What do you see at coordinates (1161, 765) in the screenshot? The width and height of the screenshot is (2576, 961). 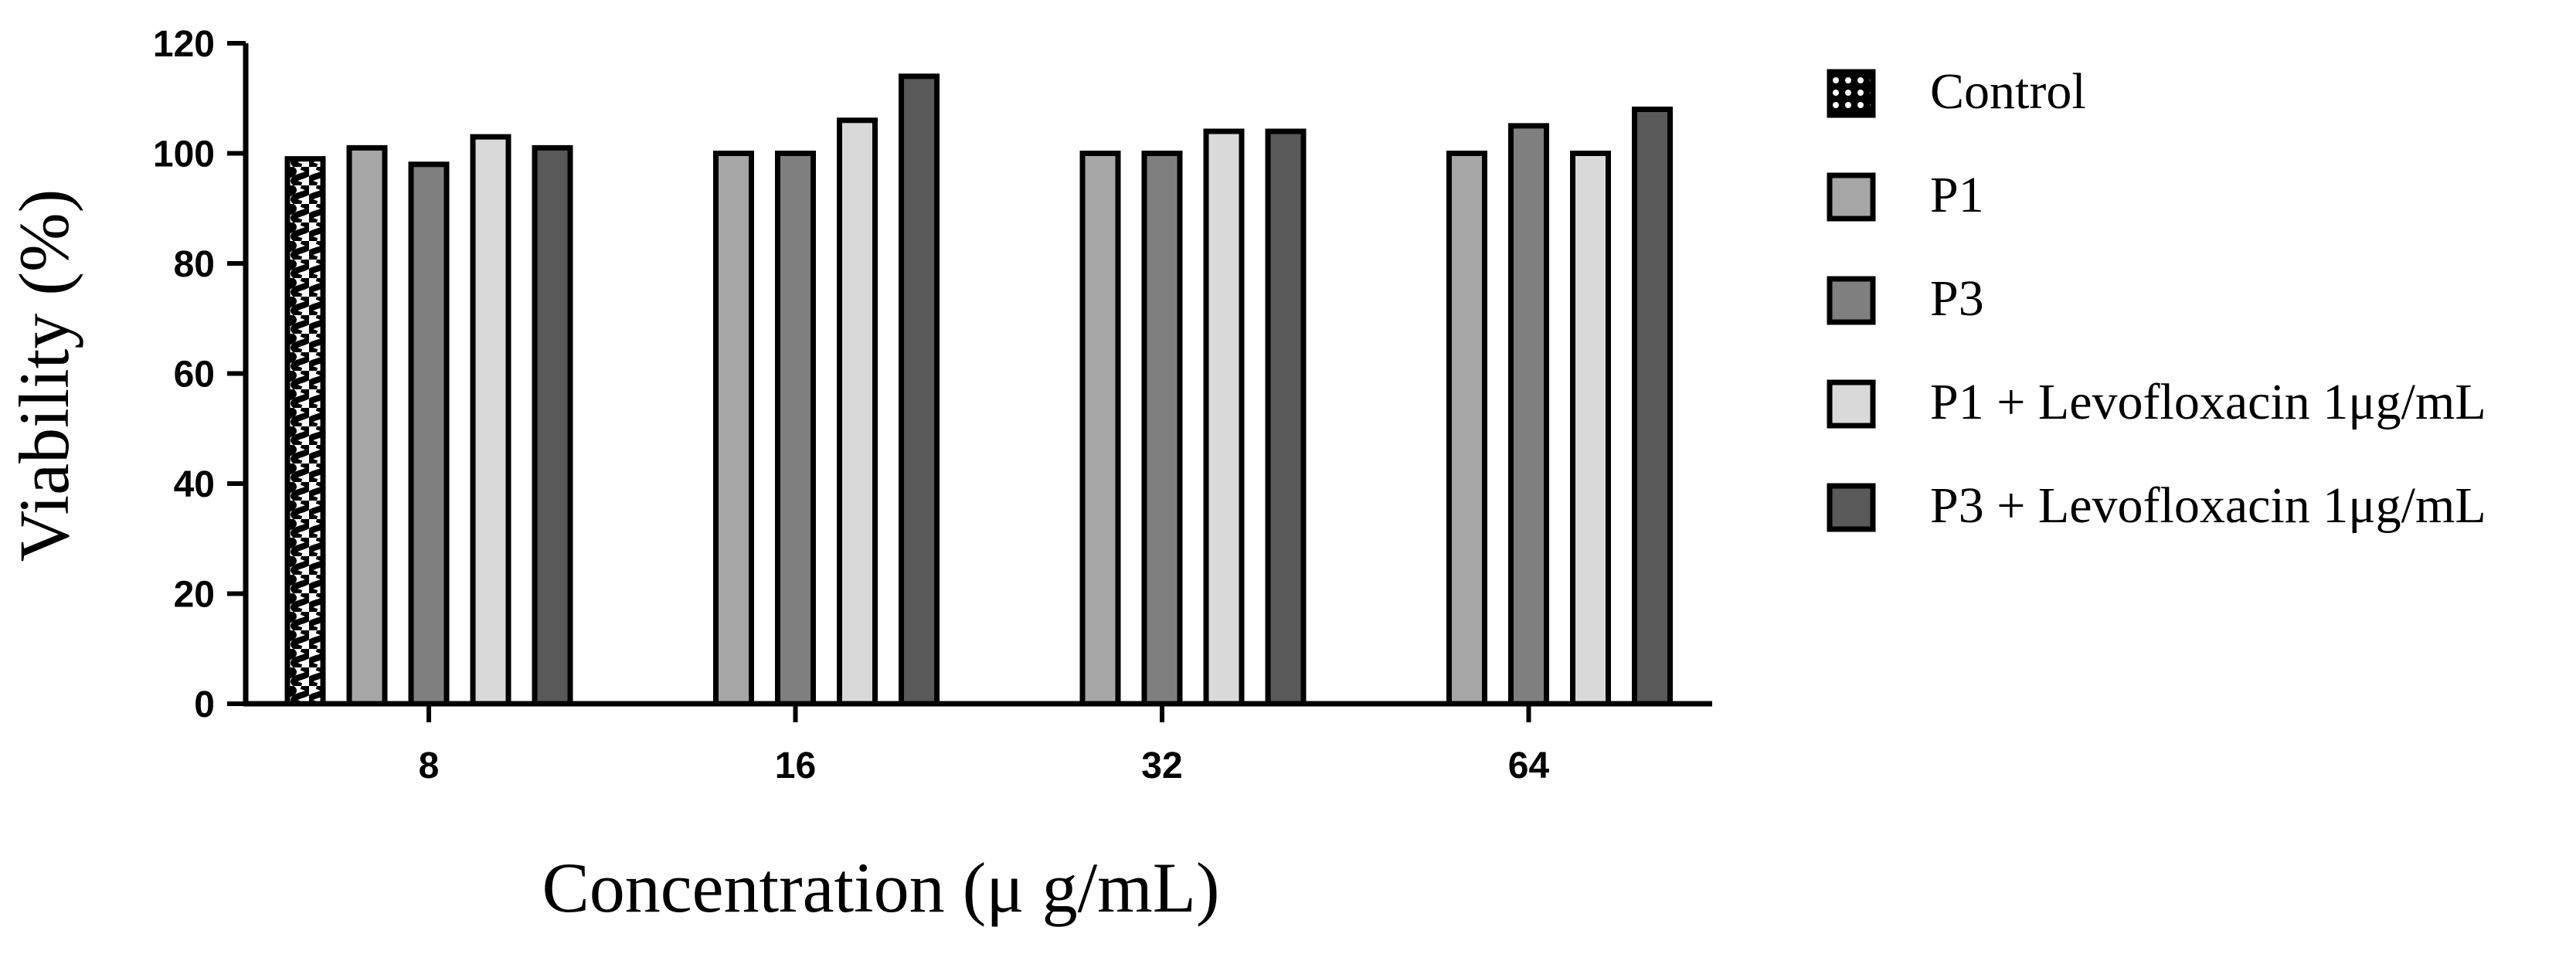 I see `x-tick-label-32: 32` at bounding box center [1161, 765].